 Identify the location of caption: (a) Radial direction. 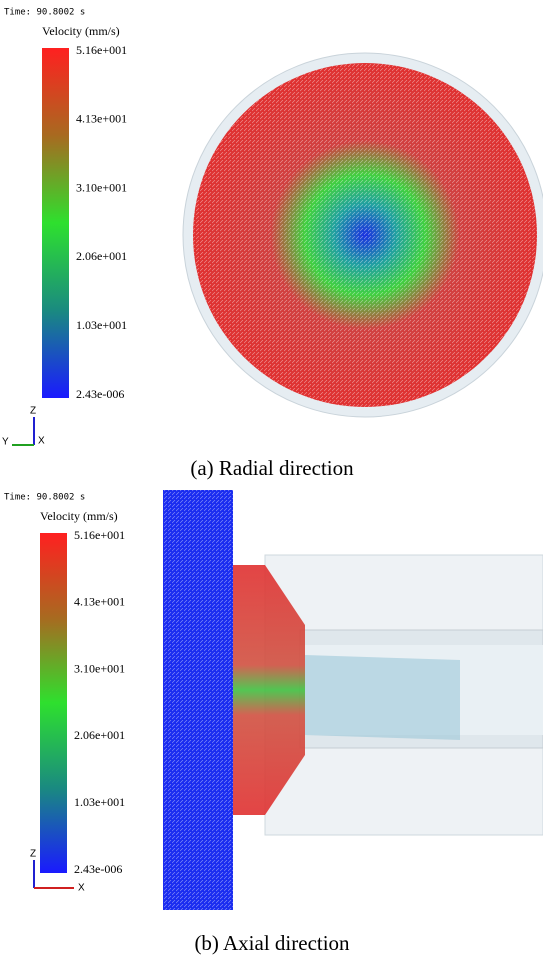
(272, 468).